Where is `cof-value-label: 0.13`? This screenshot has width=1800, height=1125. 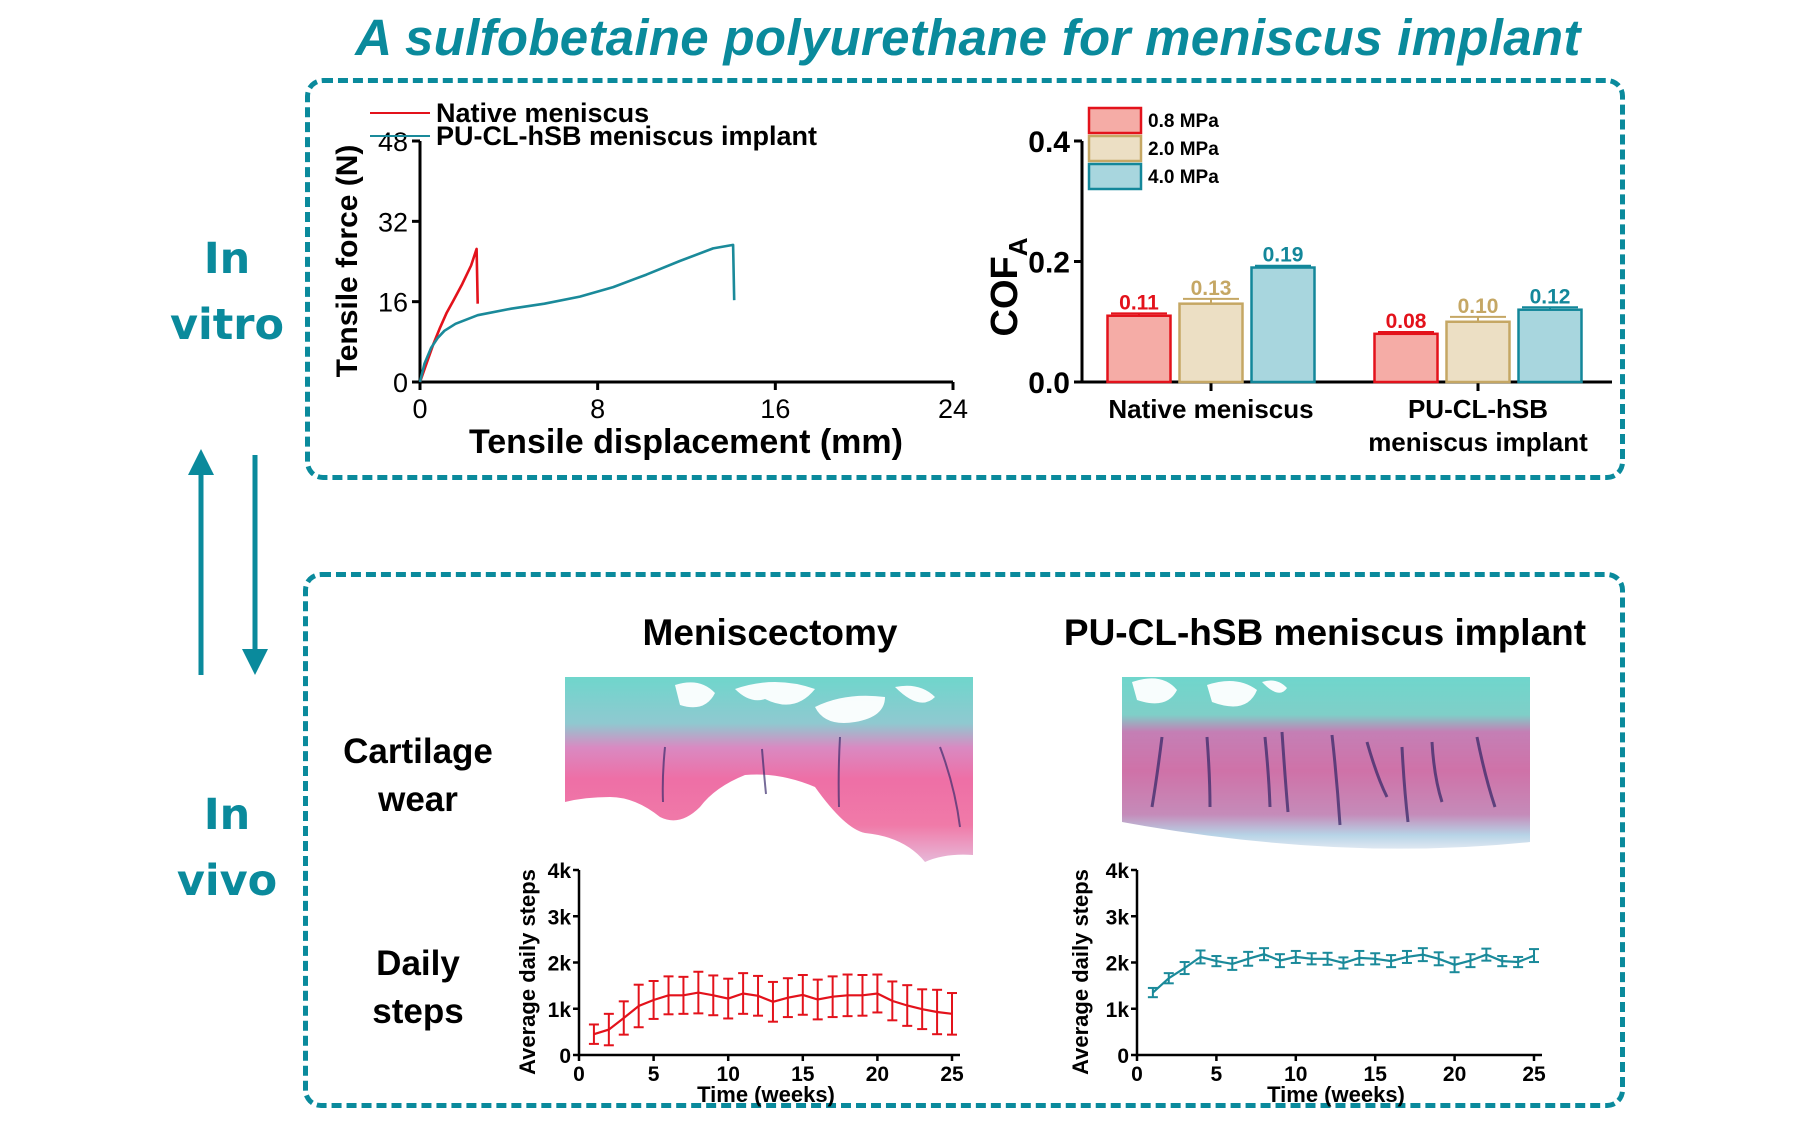 cof-value-label: 0.13 is located at coordinates (1211, 288).